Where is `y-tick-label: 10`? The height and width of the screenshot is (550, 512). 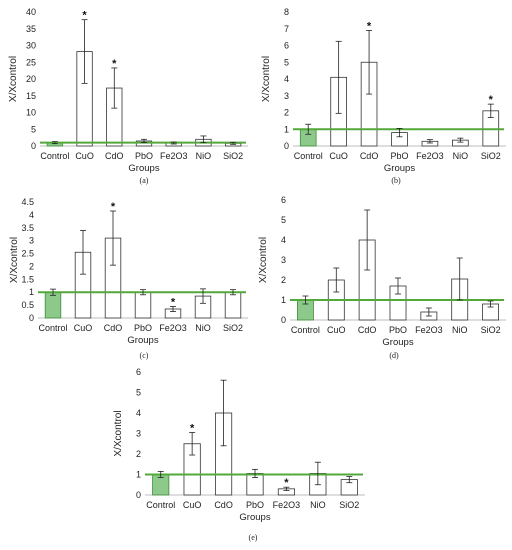 y-tick-label: 10 is located at coordinates (31, 113).